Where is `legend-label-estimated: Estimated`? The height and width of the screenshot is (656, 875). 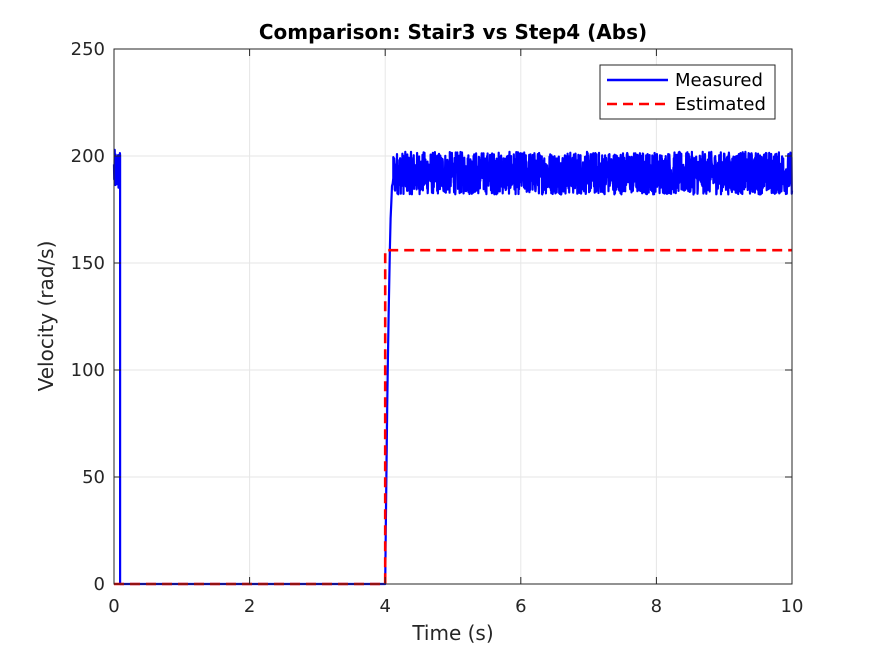 legend-label-estimated: Estimated is located at coordinates (720, 104).